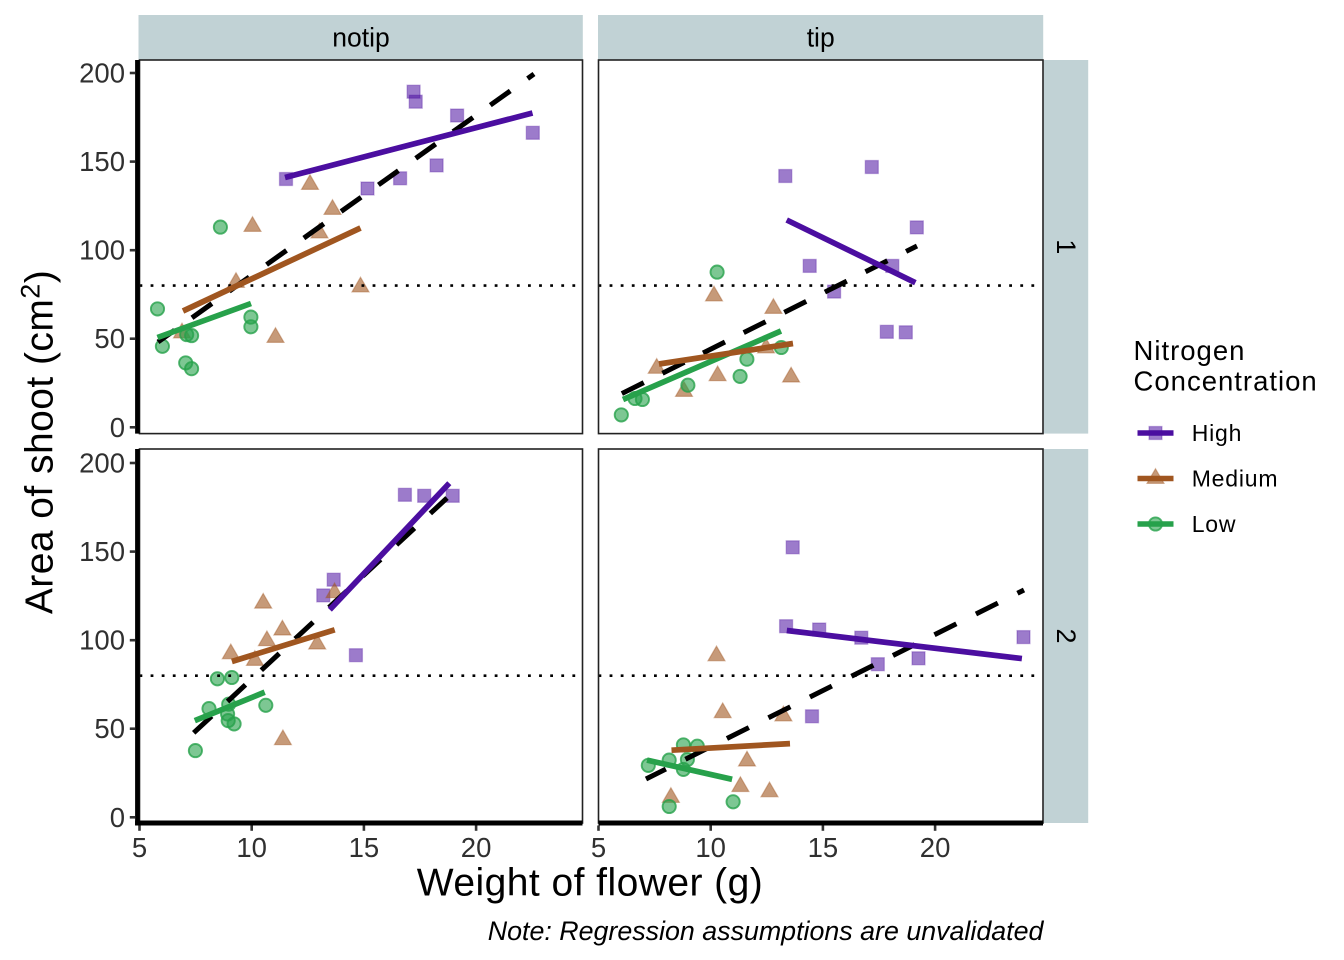  Describe the element at coordinates (590, 883) in the screenshot. I see `svg-text: Weight of flower (g)` at that location.